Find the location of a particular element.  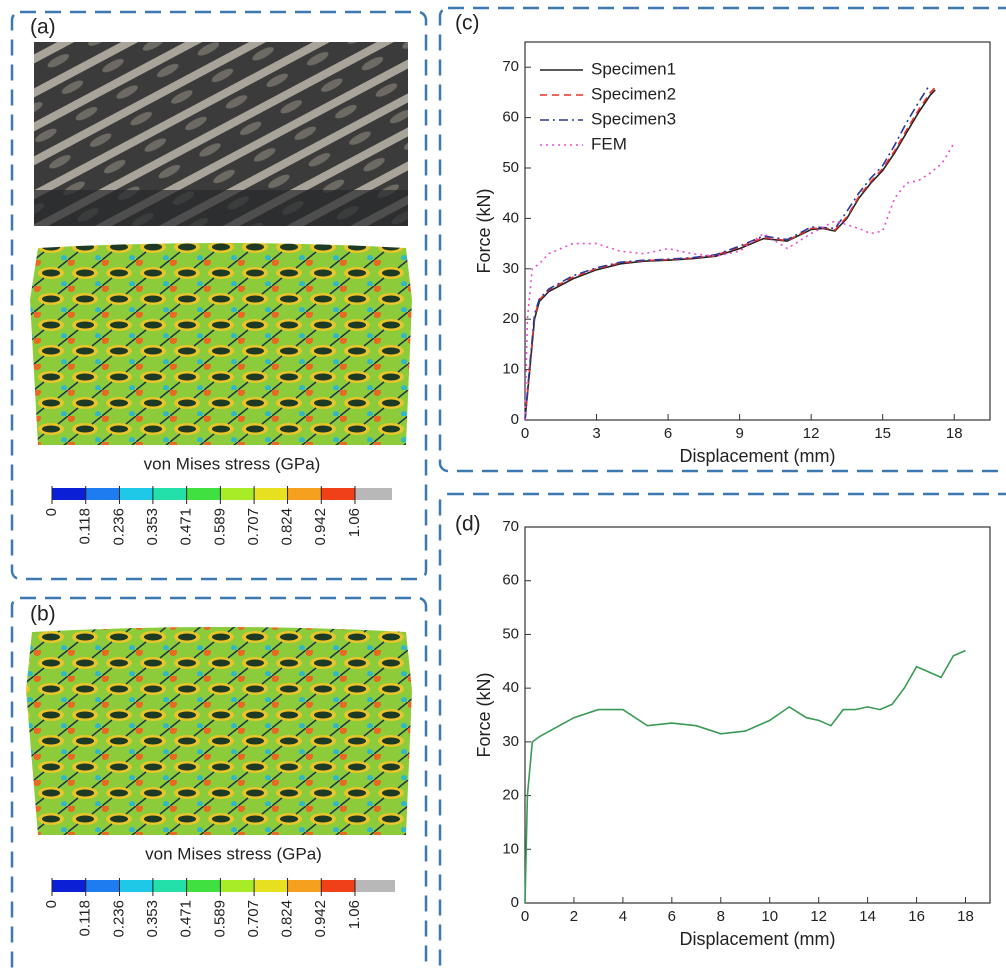

panel-label: (a) is located at coordinates (43, 27).